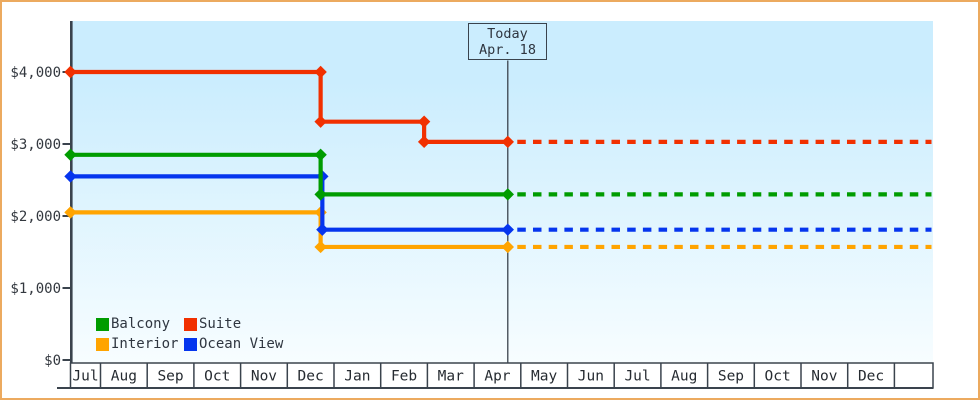 This screenshot has height=402, width=980. I want to click on today-label: Today, so click(507, 34).